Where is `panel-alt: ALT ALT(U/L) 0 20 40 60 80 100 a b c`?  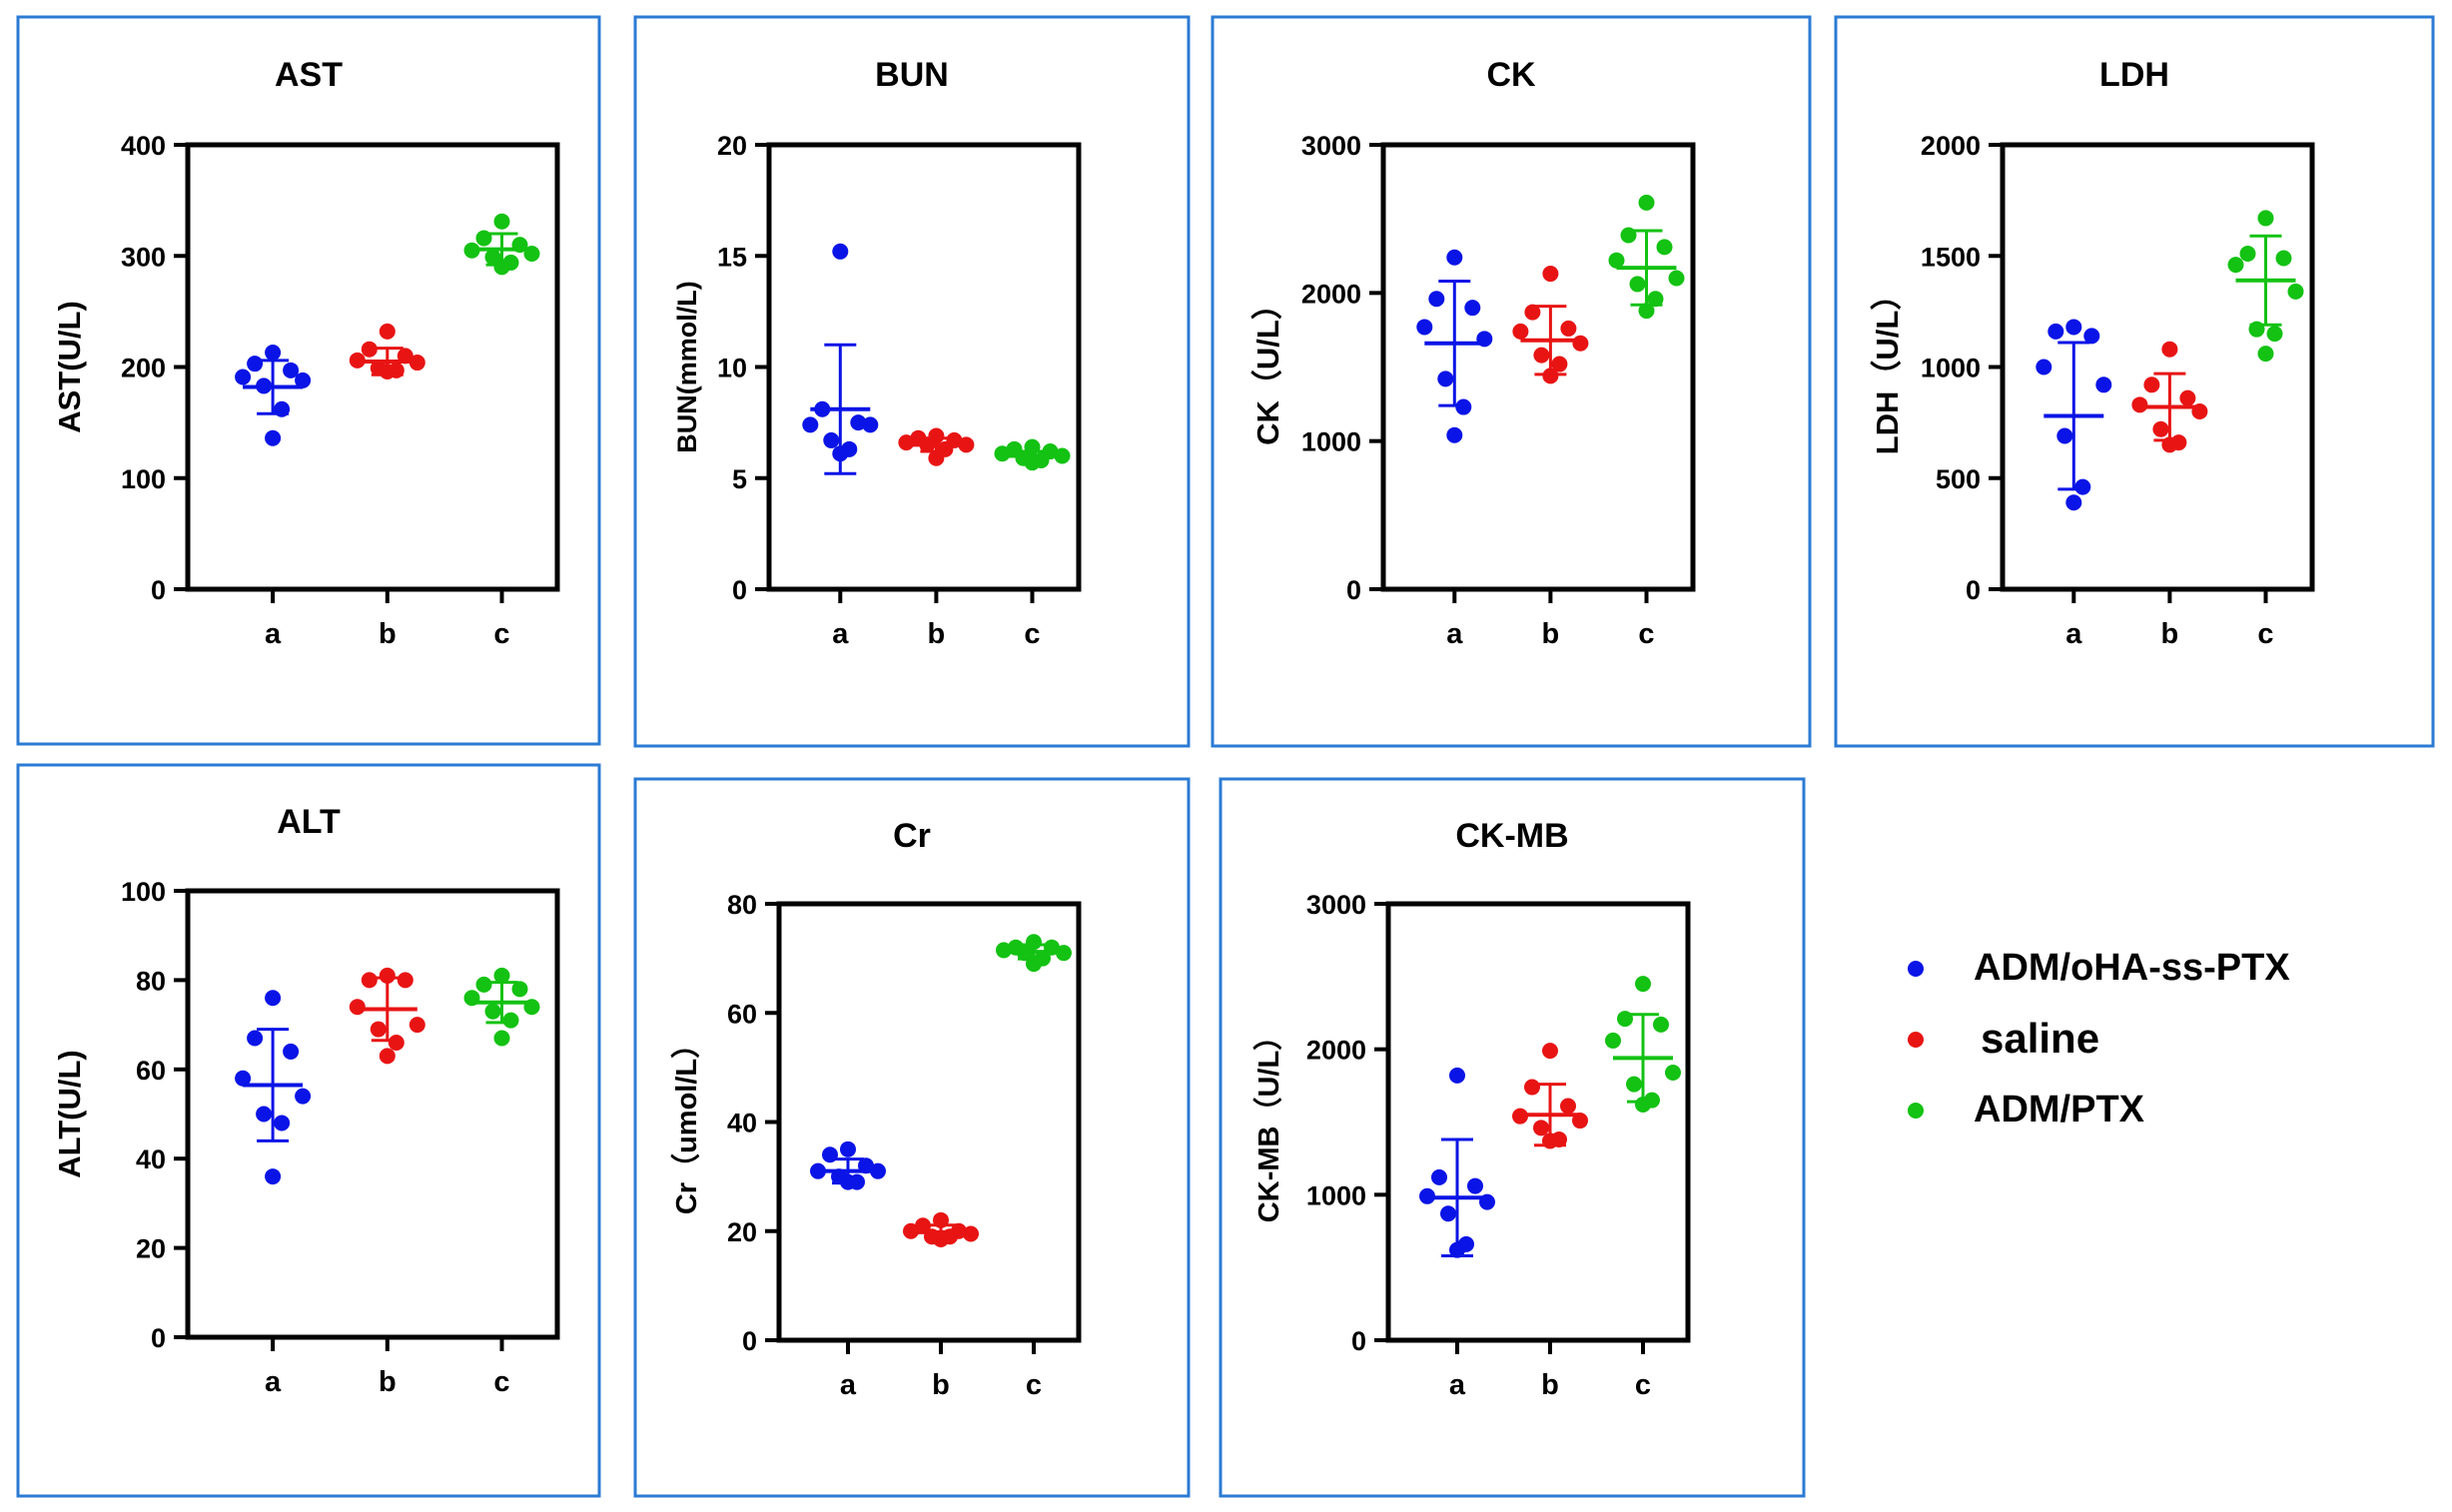
panel-alt: ALT ALT(U/L) 0 20 40 60 80 100 a b c is located at coordinates (308, 1130).